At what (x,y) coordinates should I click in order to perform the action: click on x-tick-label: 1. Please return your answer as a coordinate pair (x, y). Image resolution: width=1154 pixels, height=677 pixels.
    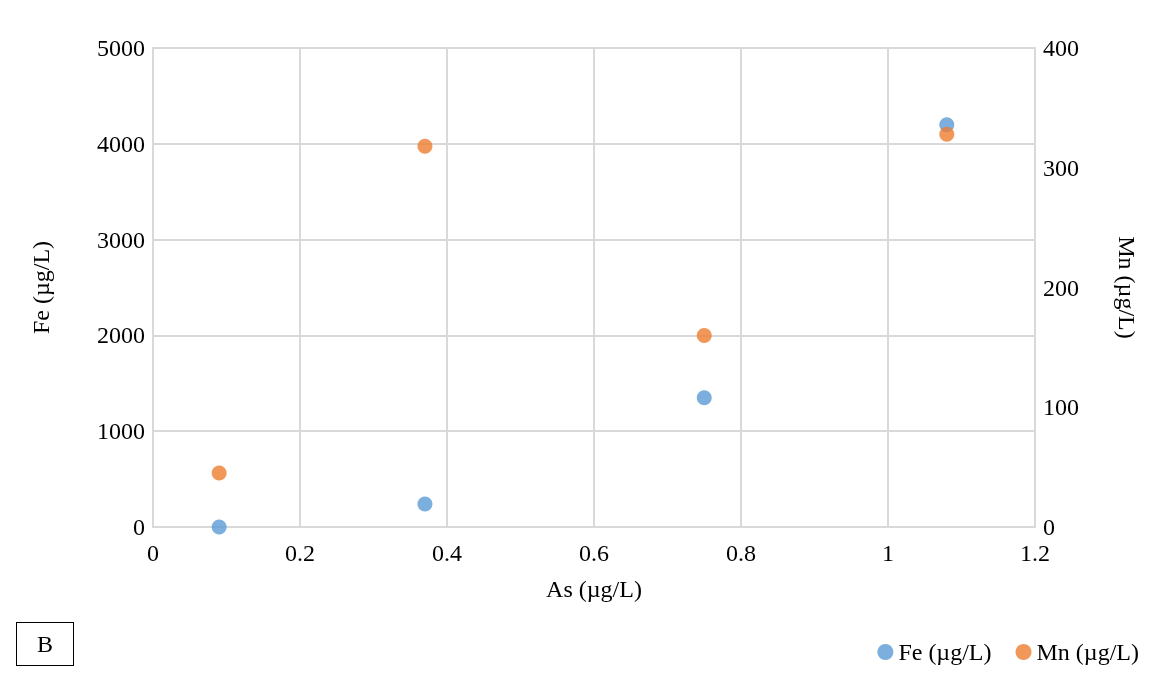
    Looking at the image, I should click on (888, 553).